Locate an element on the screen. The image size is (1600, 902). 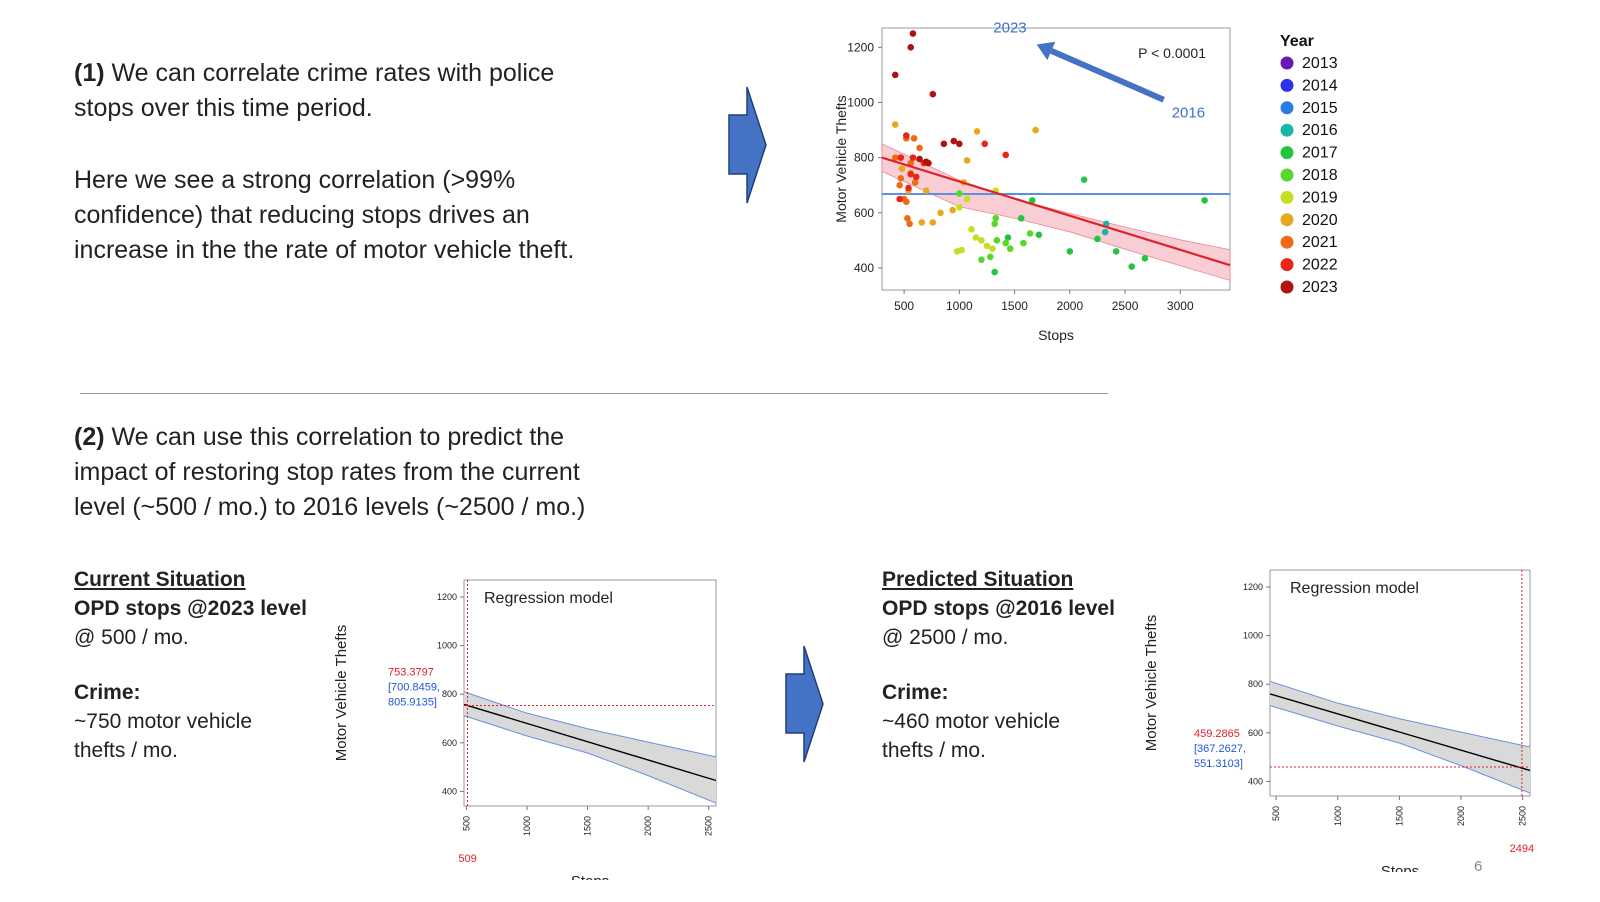
band-upper-edge is located at coordinates (1400, 714).